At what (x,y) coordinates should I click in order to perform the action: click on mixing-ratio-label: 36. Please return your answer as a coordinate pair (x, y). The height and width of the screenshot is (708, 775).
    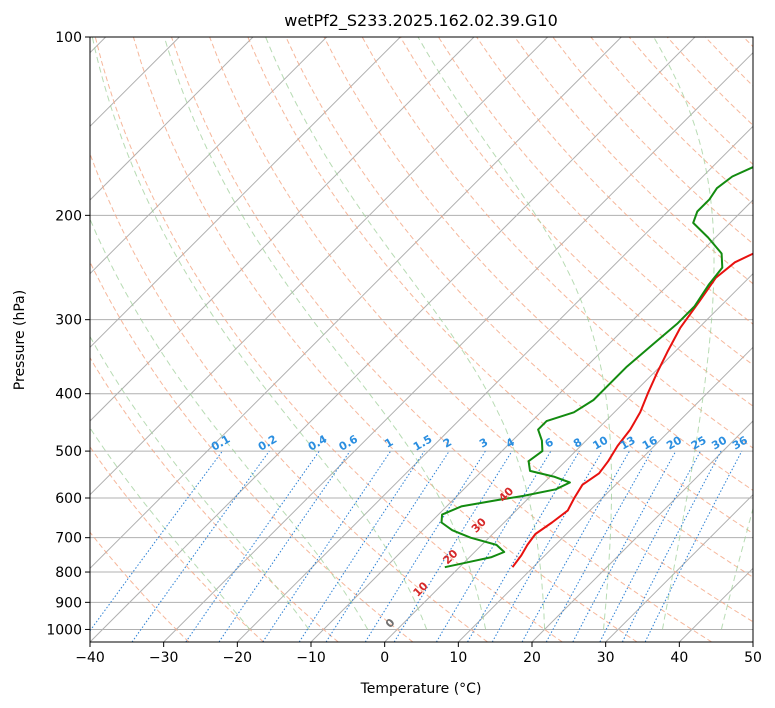
    Looking at the image, I should click on (740, 442).